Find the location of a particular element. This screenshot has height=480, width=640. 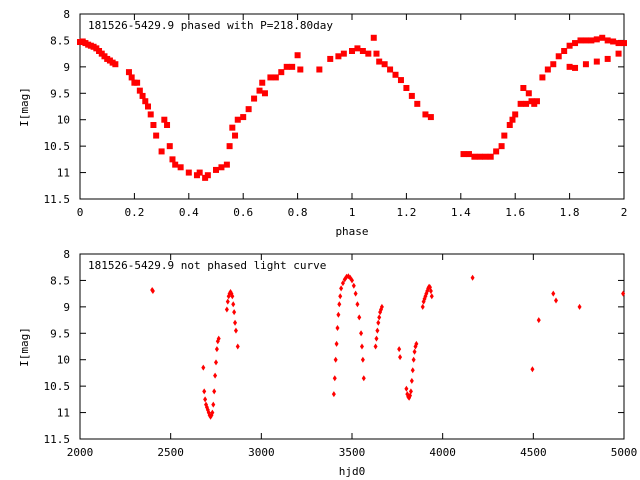

x-axis-label: hjd0 is located at coordinates (352, 471).